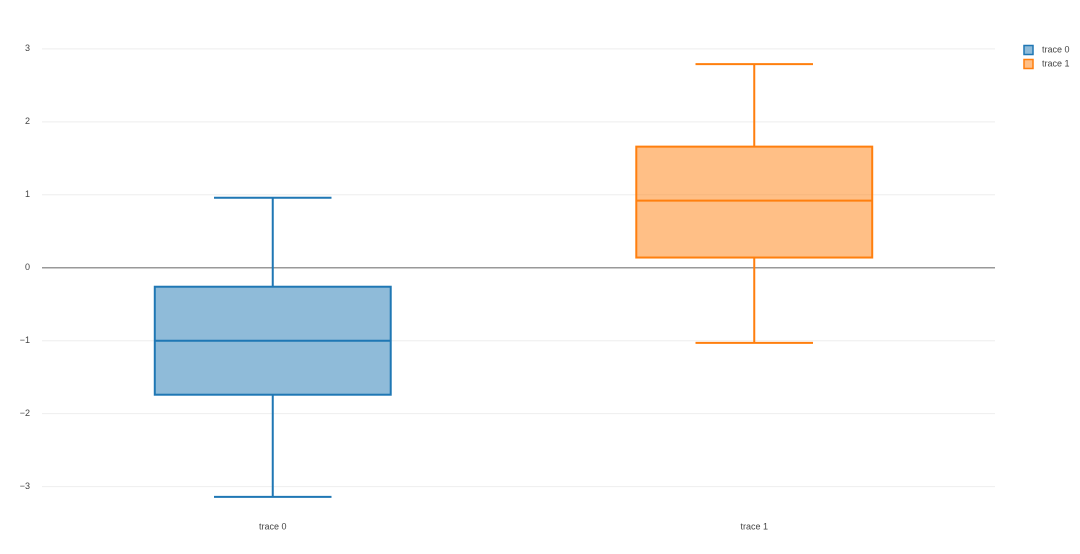 Image resolution: width=1080 pixels, height=554 pixels. Describe the element at coordinates (27, 121) in the screenshot. I see `y-tick-label: 2` at that location.